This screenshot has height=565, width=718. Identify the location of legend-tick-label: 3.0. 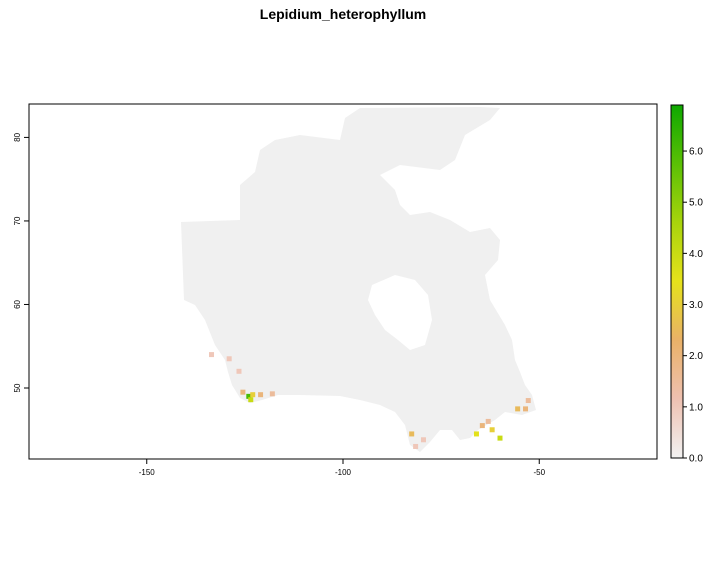
(696, 305).